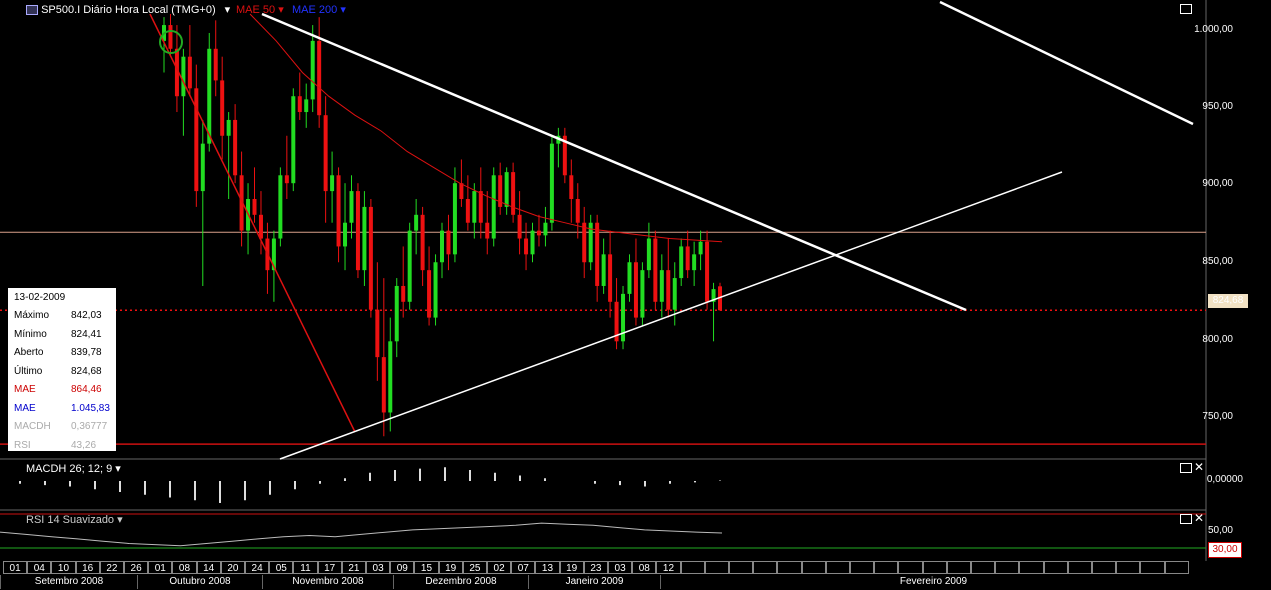 This screenshot has width=1271, height=590. What do you see at coordinates (86, 389) in the screenshot?
I see `info-row-value: 864,46` at bounding box center [86, 389].